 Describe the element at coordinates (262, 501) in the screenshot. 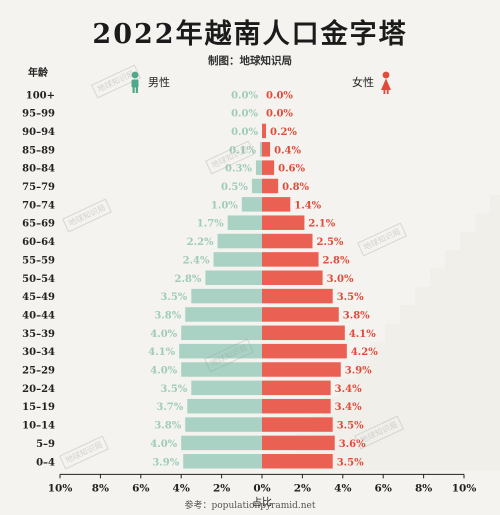

I see `x-axis-title: 占比` at that location.